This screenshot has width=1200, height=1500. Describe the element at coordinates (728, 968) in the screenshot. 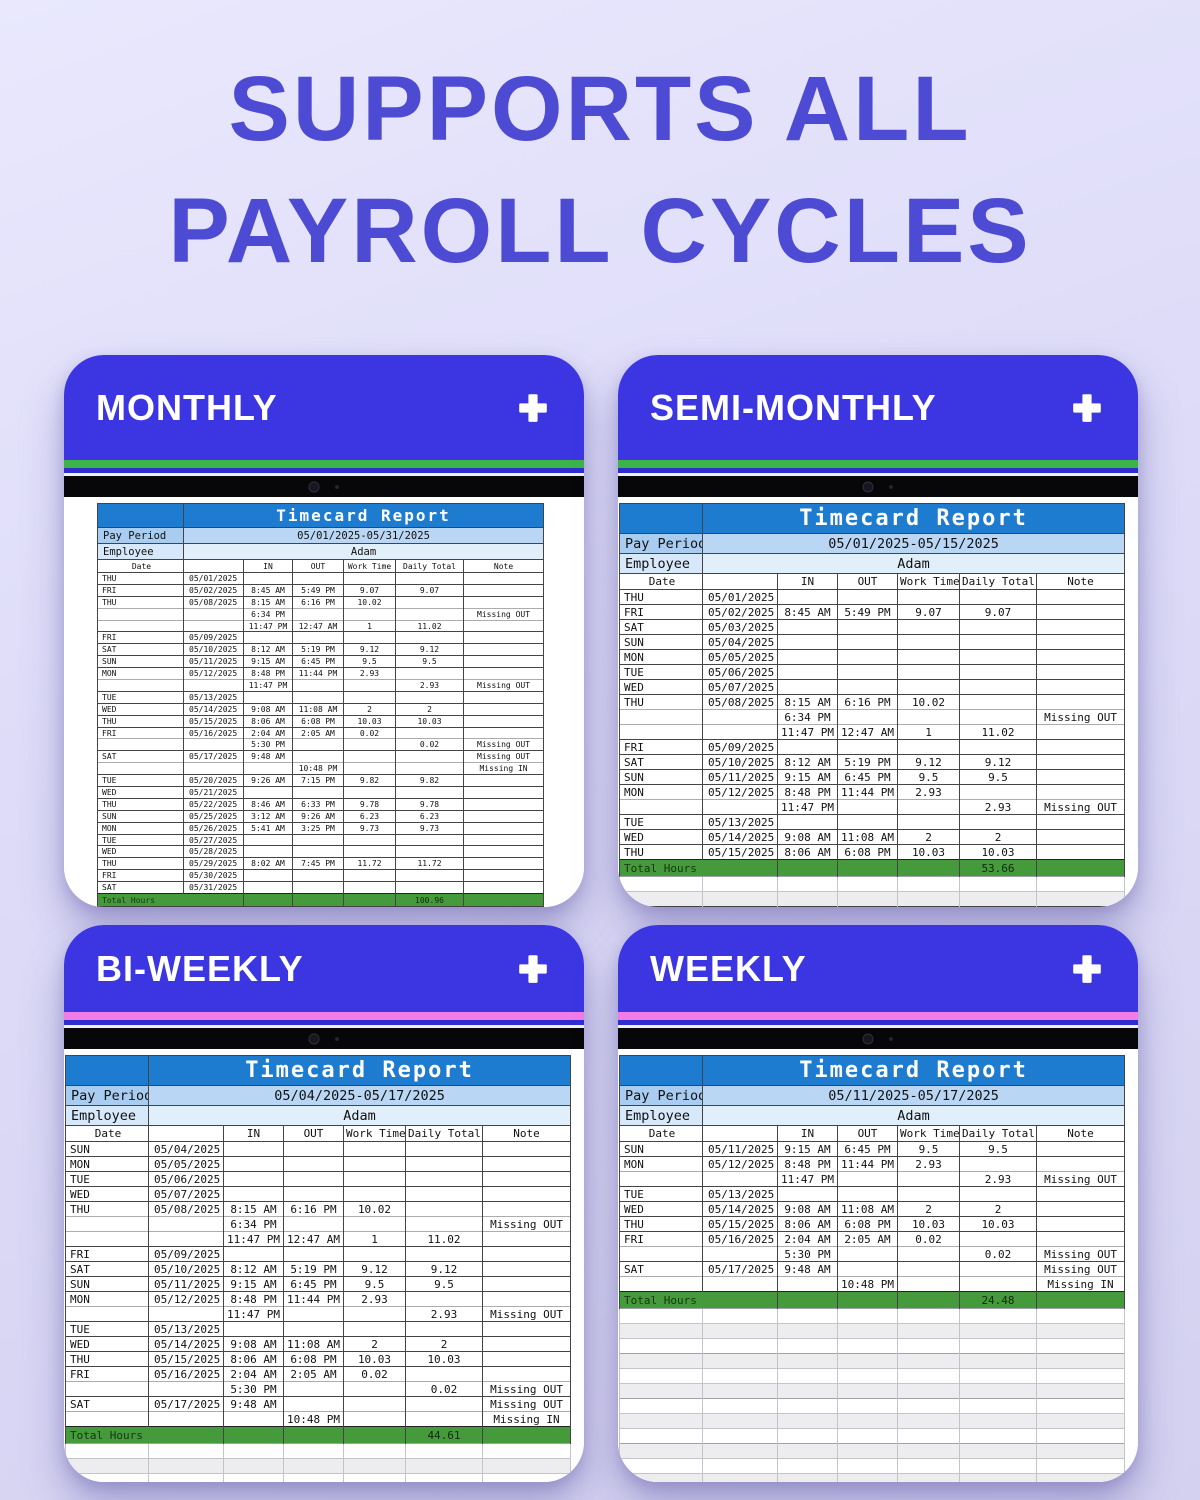

I see `panel-label: WEEKLY` at that location.